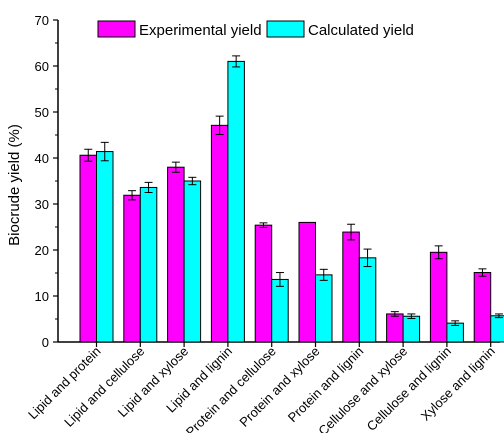  What do you see at coordinates (409, 388) in the screenshot?
I see `x-tick-label: Cellulose and lignin` at bounding box center [409, 388].